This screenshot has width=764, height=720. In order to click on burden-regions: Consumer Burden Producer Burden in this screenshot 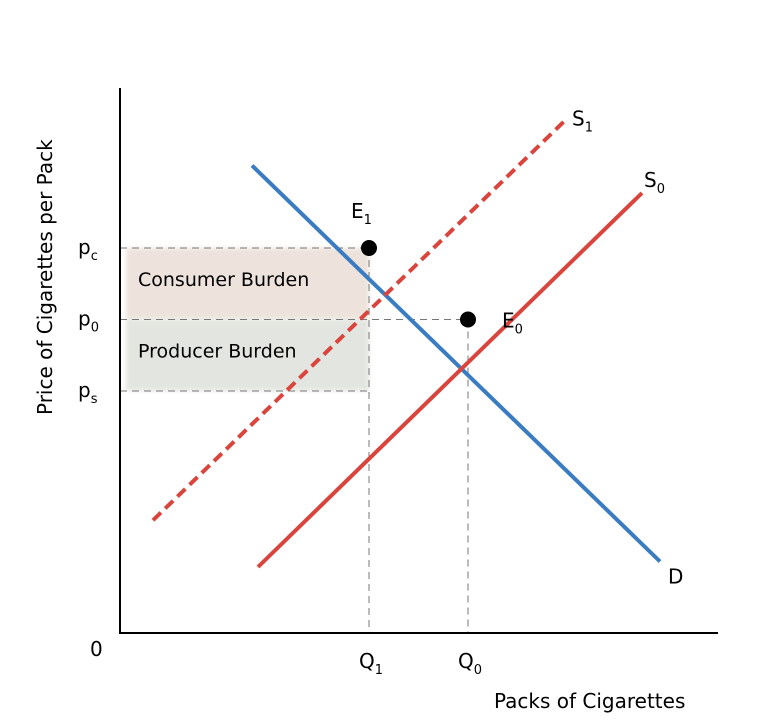, I will do `click(247, 319)`.